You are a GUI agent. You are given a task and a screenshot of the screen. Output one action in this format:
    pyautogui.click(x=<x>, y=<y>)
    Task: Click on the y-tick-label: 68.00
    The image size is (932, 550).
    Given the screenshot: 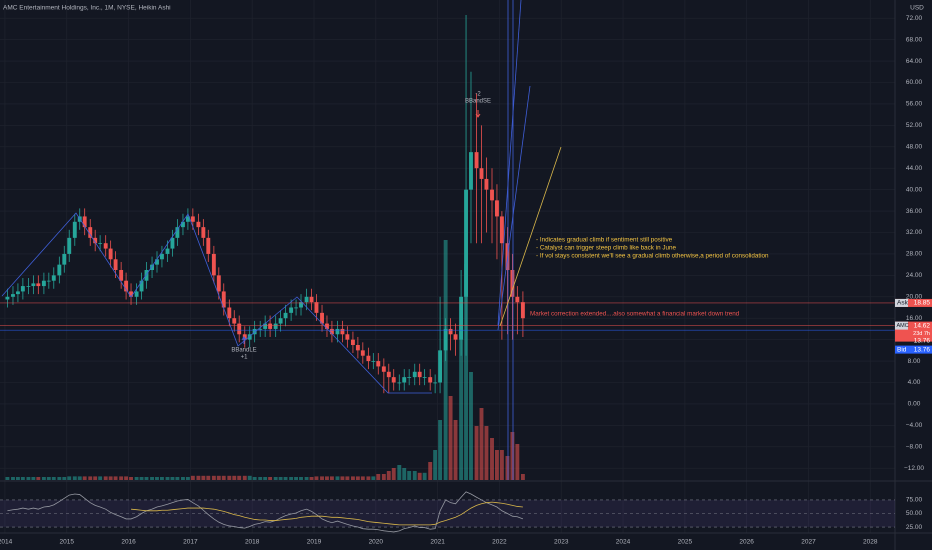 What is the action you would take?
    pyautogui.click(x=914, y=39)
    